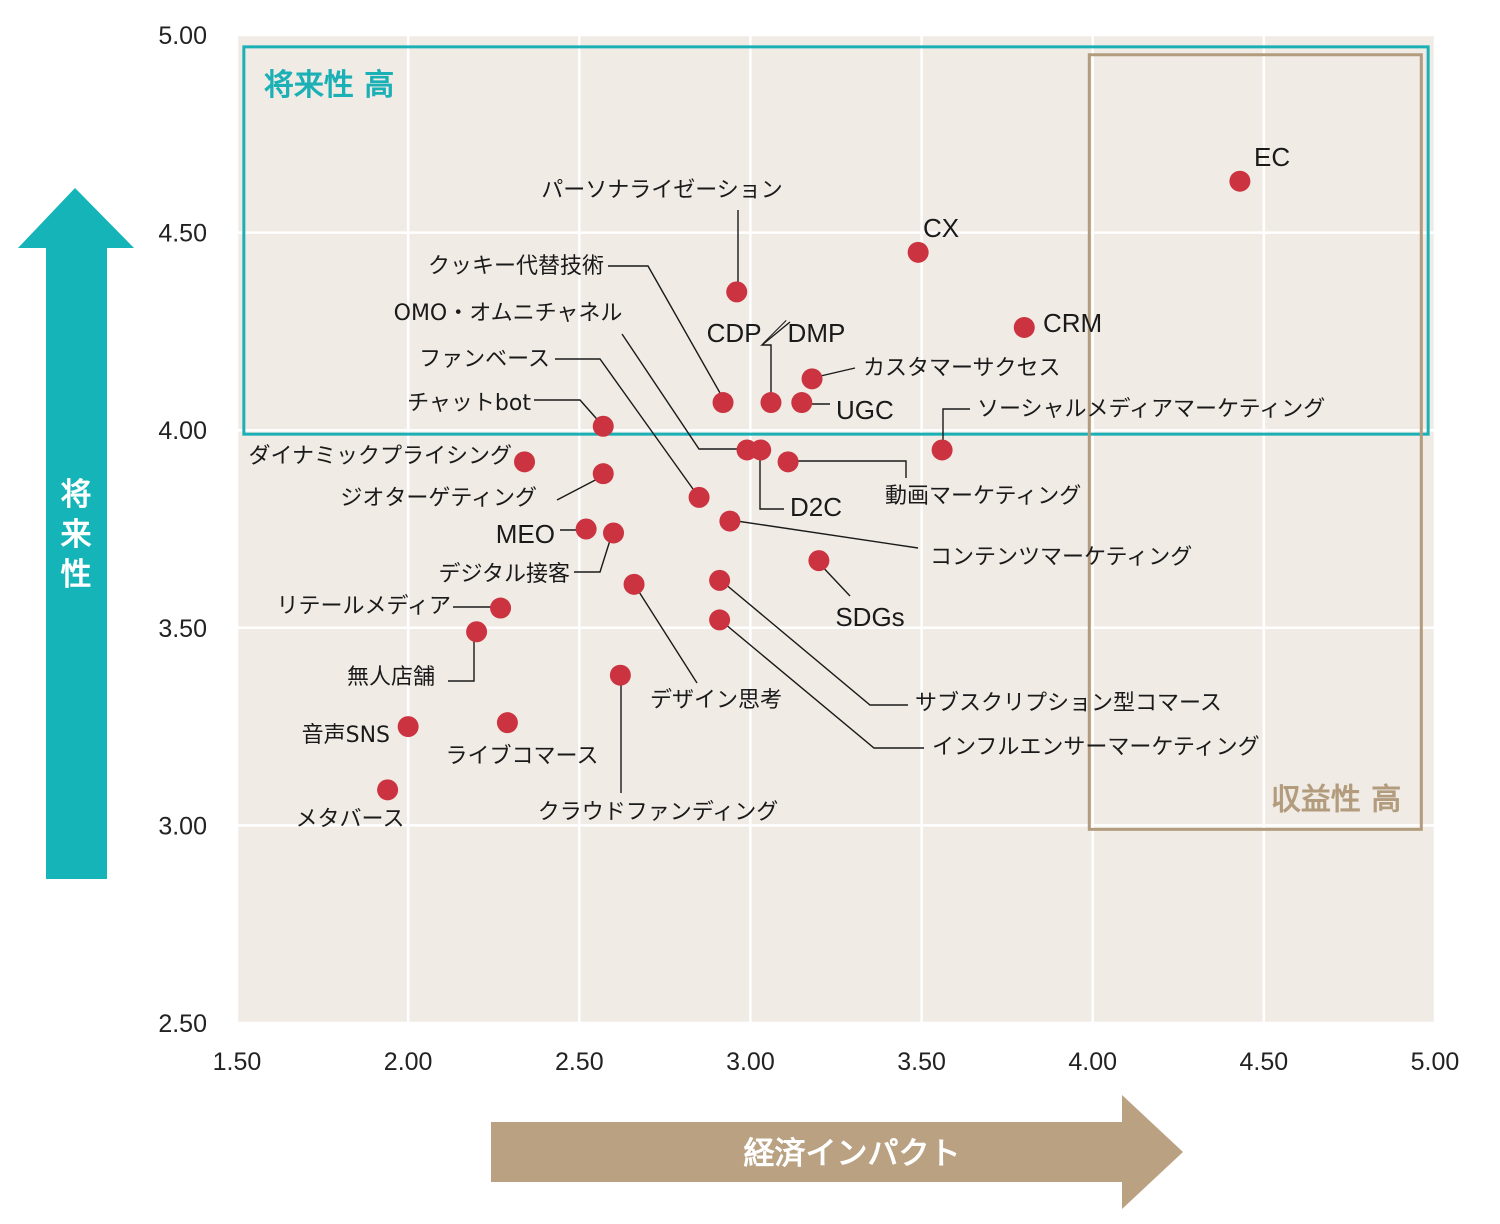  Describe the element at coordinates (983, 496) in the screenshot. I see `point-label: 動画マーケティング` at that location.